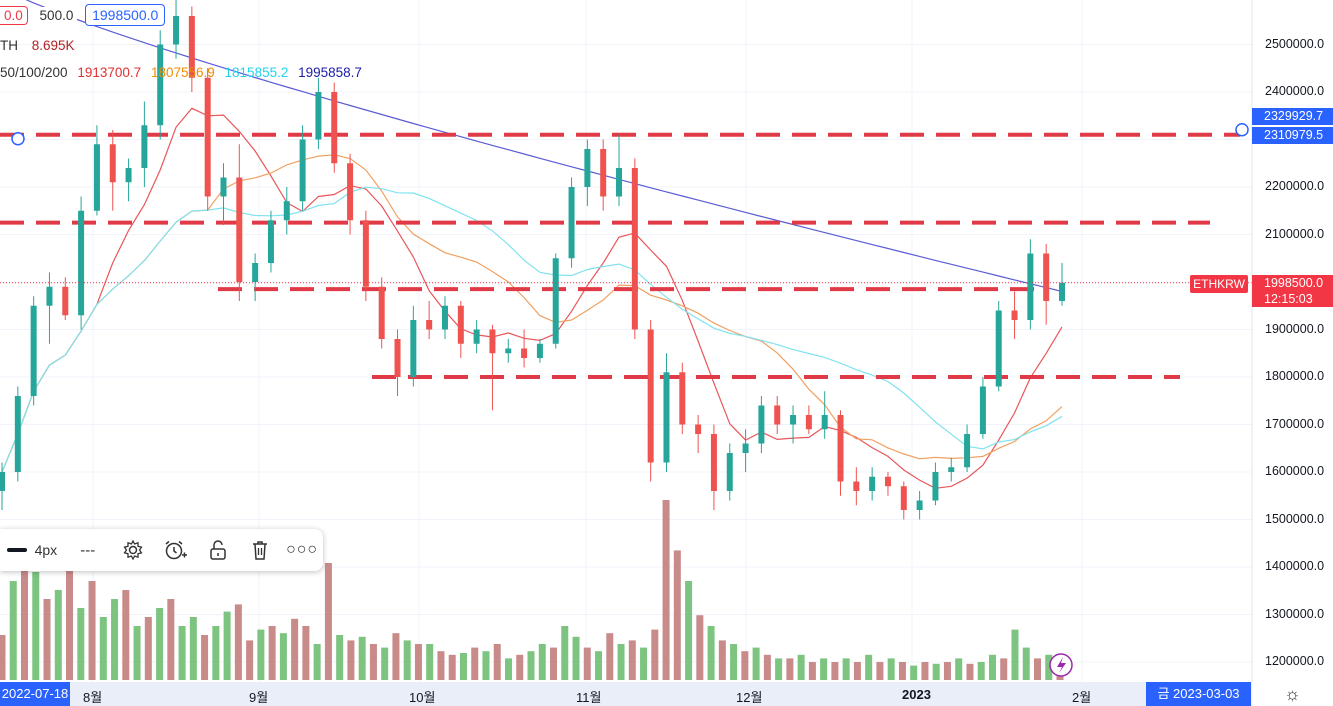  I want to click on time-label-feb: 2월, so click(1082, 697).